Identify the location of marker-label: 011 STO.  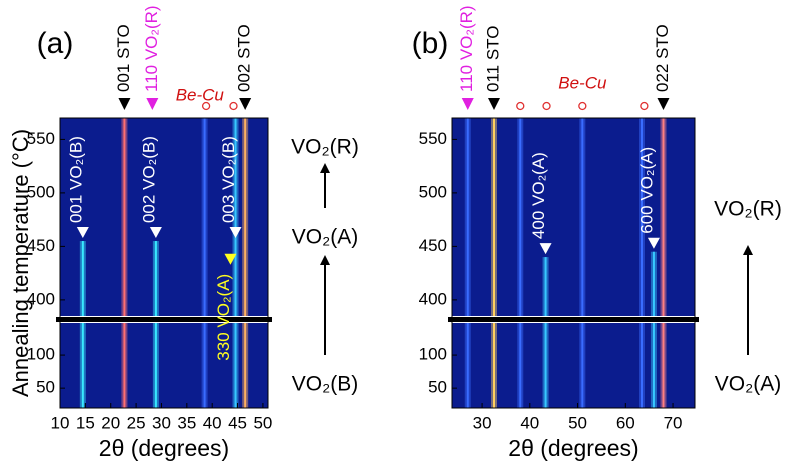
(492, 59).